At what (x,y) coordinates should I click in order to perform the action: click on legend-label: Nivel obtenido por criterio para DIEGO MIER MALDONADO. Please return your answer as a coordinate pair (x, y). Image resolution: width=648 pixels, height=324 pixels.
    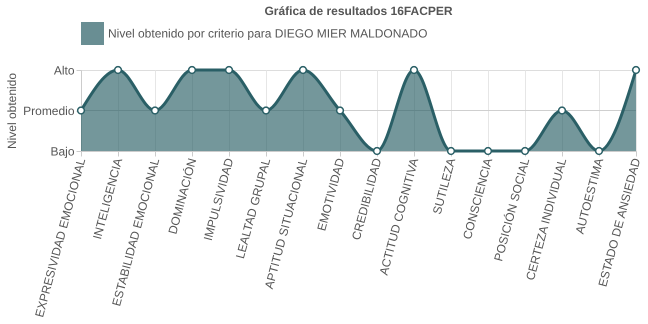
    Looking at the image, I should click on (268, 33).